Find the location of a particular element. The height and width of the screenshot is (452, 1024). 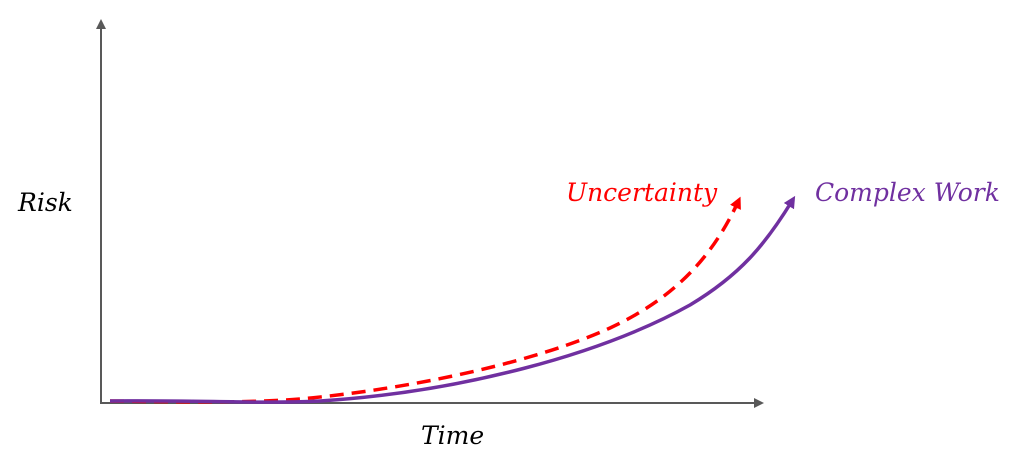

y-axis-label: Risk is located at coordinates (45, 202).